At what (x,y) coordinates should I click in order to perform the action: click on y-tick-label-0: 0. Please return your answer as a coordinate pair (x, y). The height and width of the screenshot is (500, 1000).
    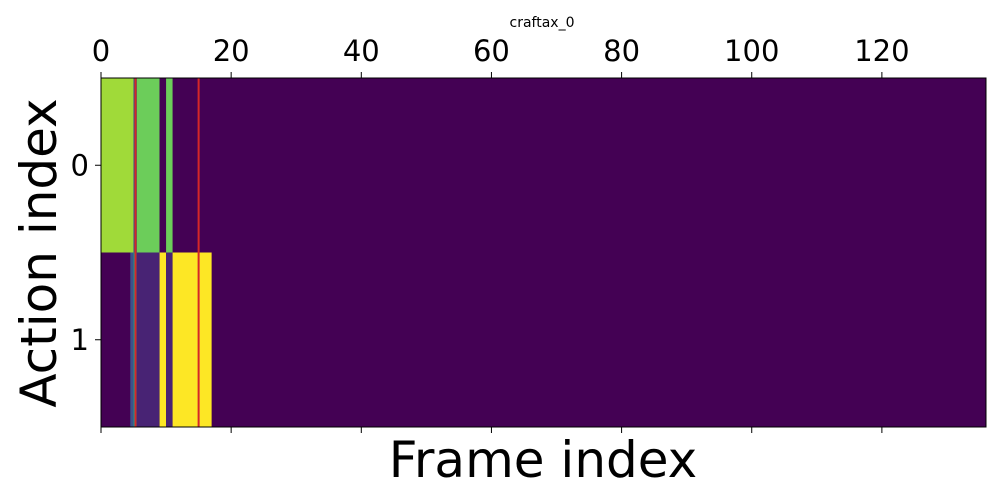
    Looking at the image, I should click on (80, 165).